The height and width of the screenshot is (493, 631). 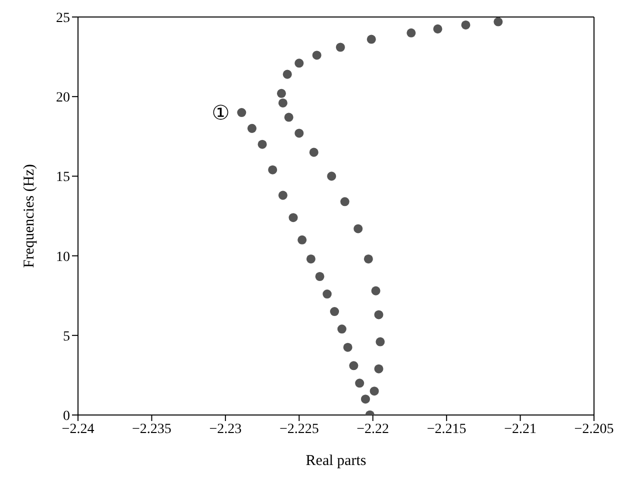 I want to click on x-tick-label: −2.235, so click(x=152, y=429).